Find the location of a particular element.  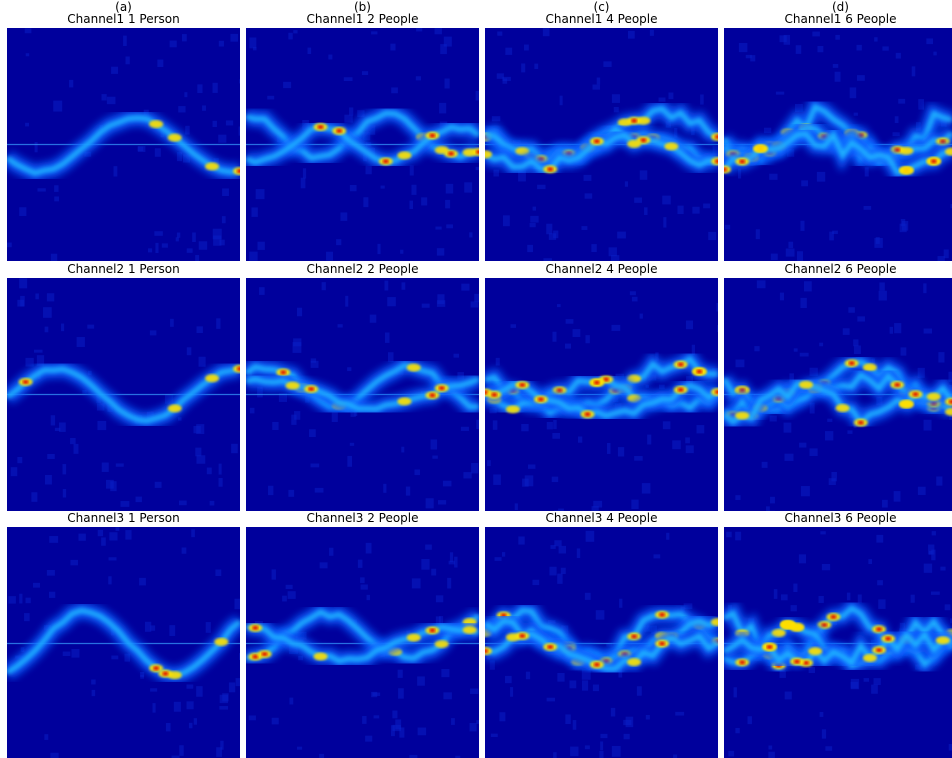

trace is located at coordinates (123, 642).